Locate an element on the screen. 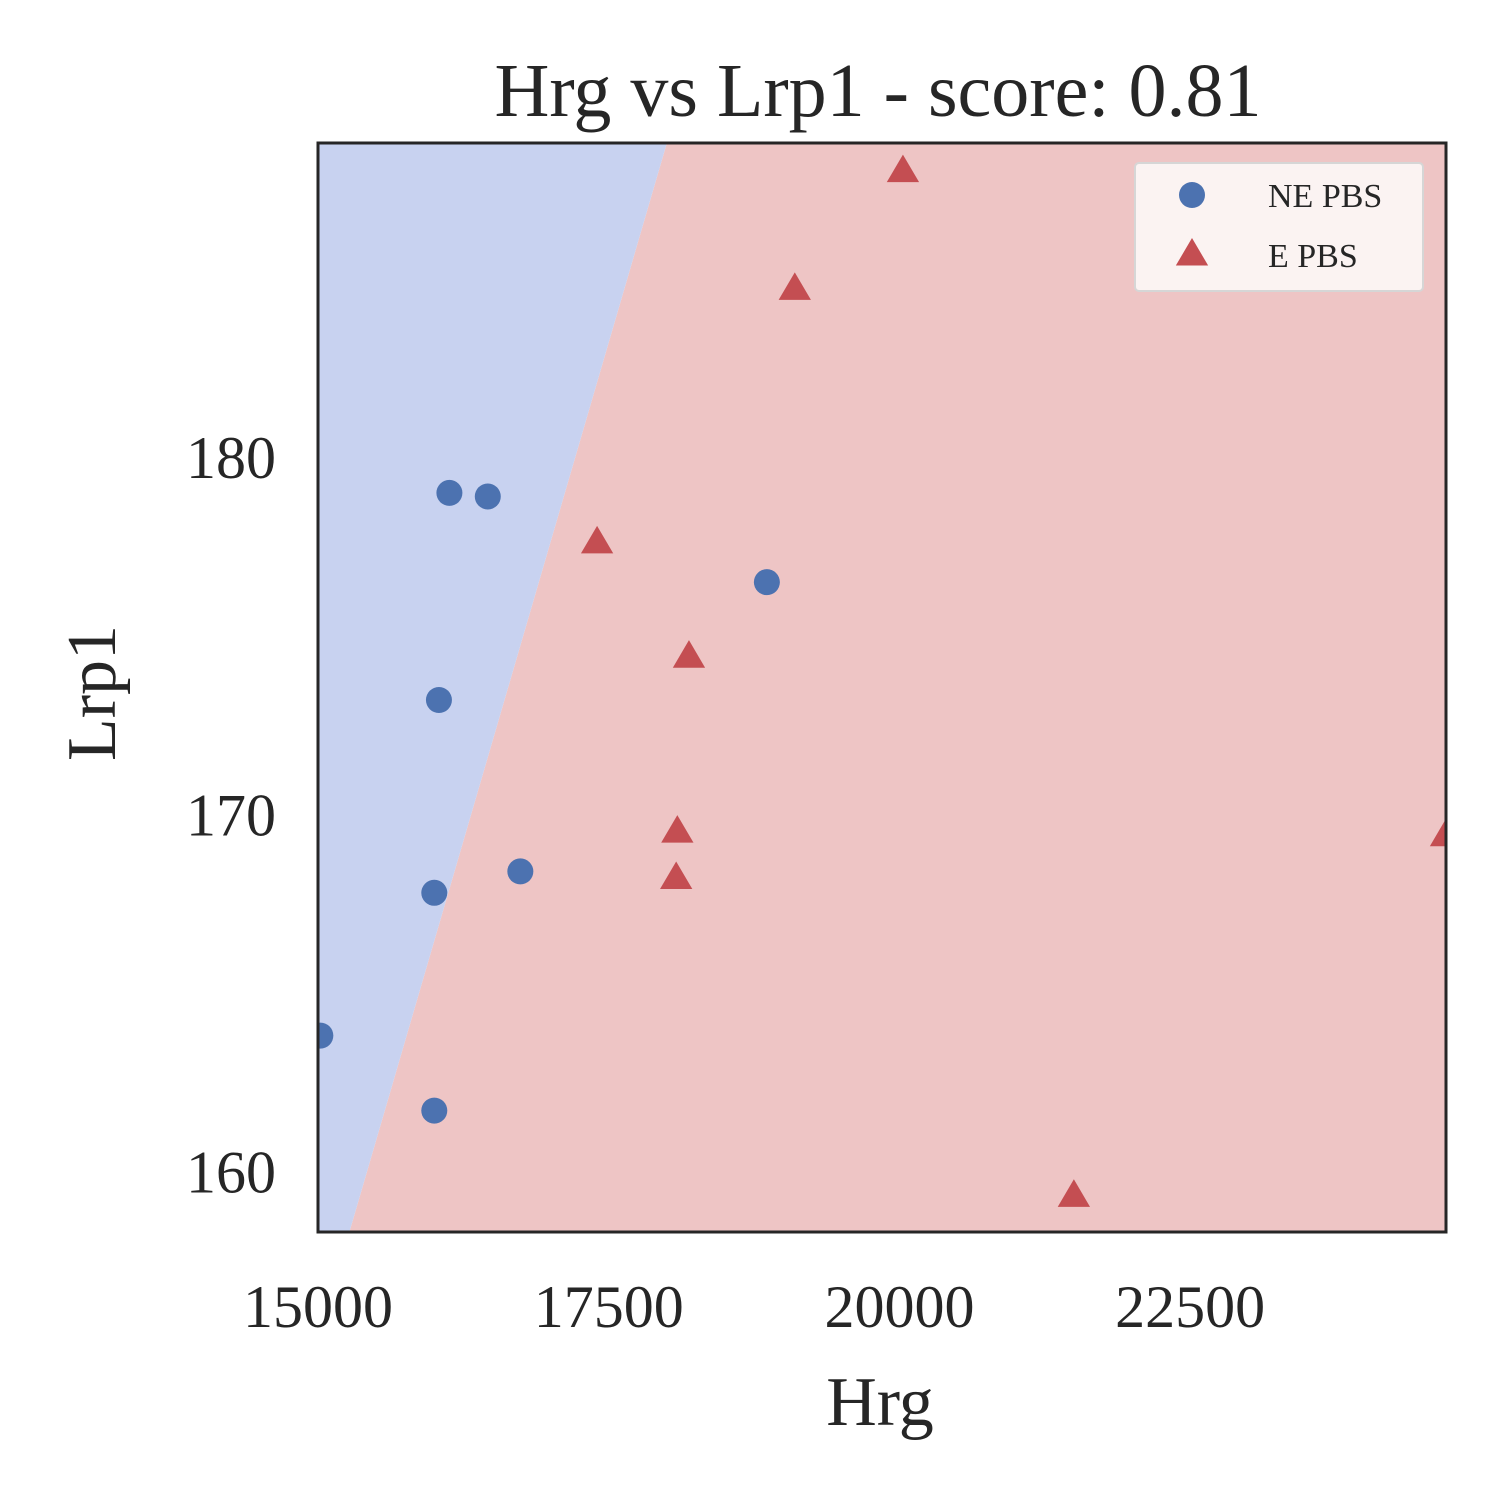 Image resolution: width=1500 pixels, height=1500 pixels. x-tick-label: 20000 is located at coordinates (899, 1307).